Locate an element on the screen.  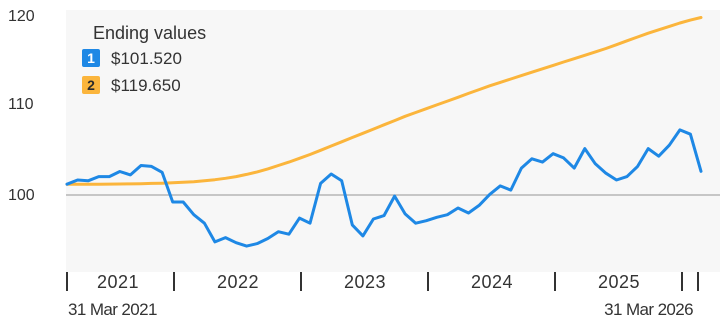
y-tick-label: 100 is located at coordinates (21, 195).